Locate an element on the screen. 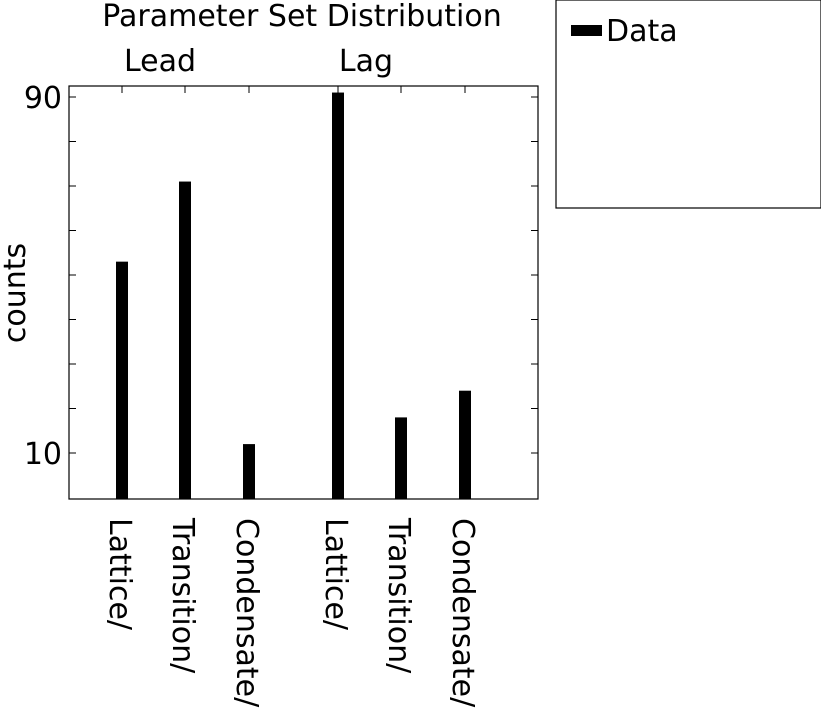  group-label-lag: Lag is located at coordinates (366, 61).